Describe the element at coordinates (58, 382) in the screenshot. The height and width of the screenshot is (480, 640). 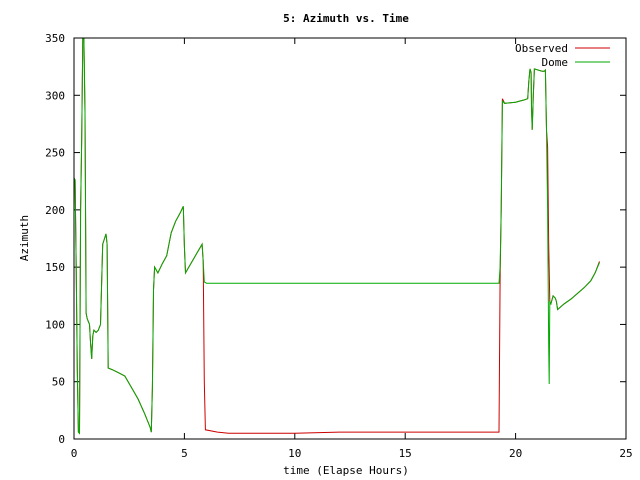
I see `y-tick-label: 50` at that location.